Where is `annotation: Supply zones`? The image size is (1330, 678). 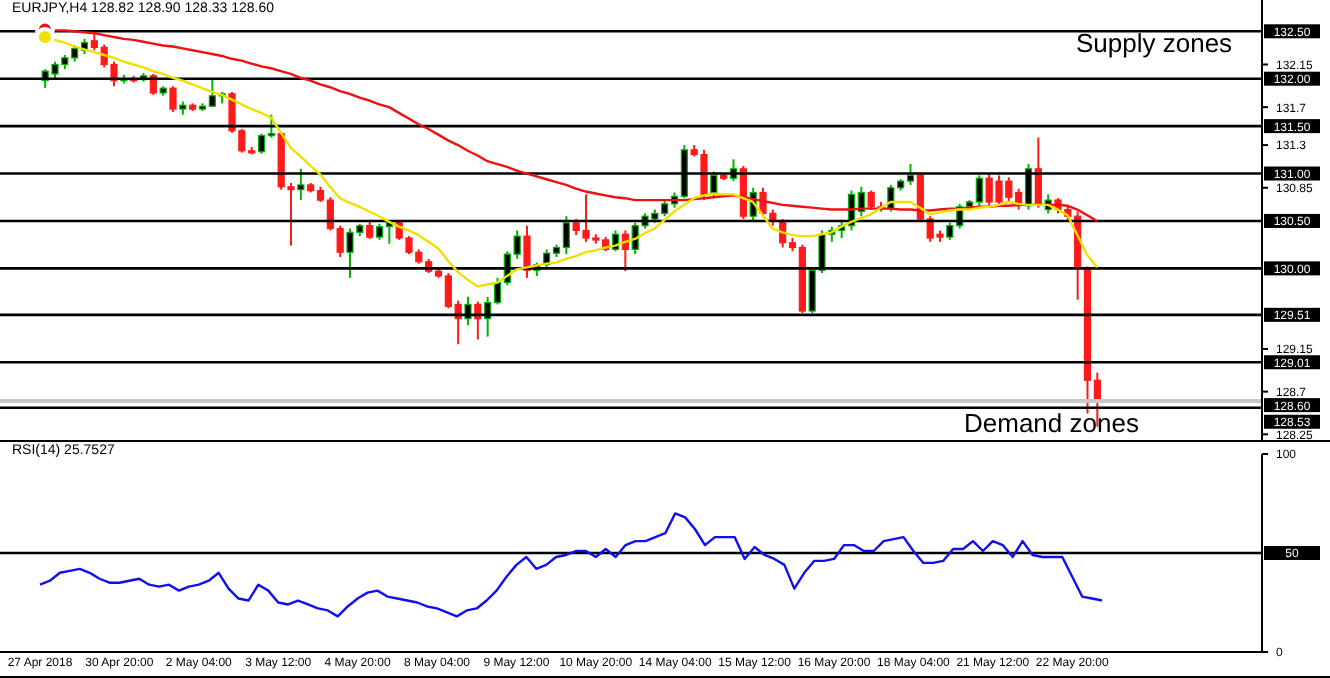 annotation: Supply zones is located at coordinates (1154, 43).